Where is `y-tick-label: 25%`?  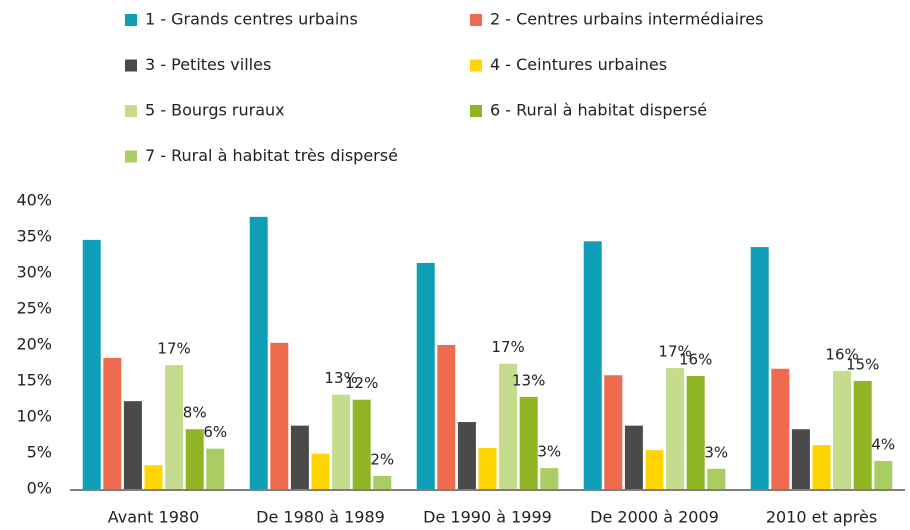 y-tick-label: 25% is located at coordinates (34, 308).